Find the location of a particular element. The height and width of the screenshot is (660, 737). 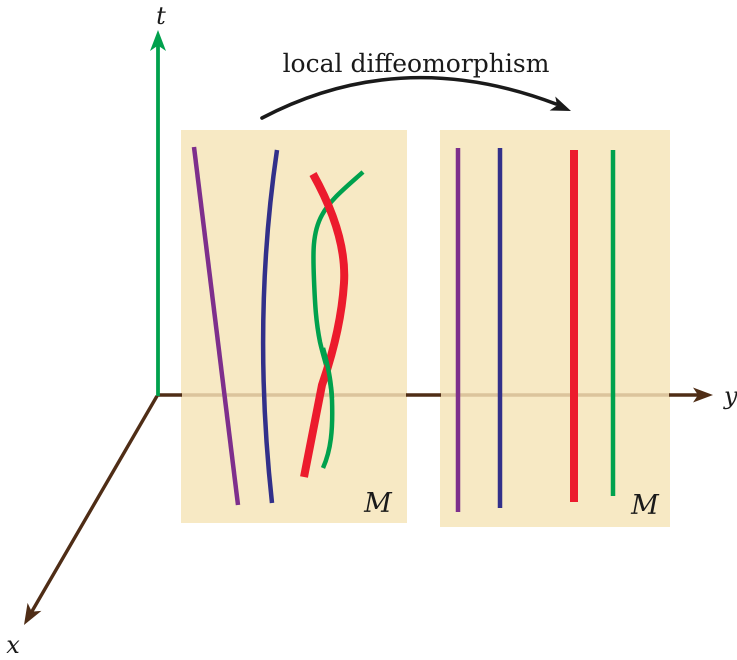

left-navy-worldline is located at coordinates (270, 326).